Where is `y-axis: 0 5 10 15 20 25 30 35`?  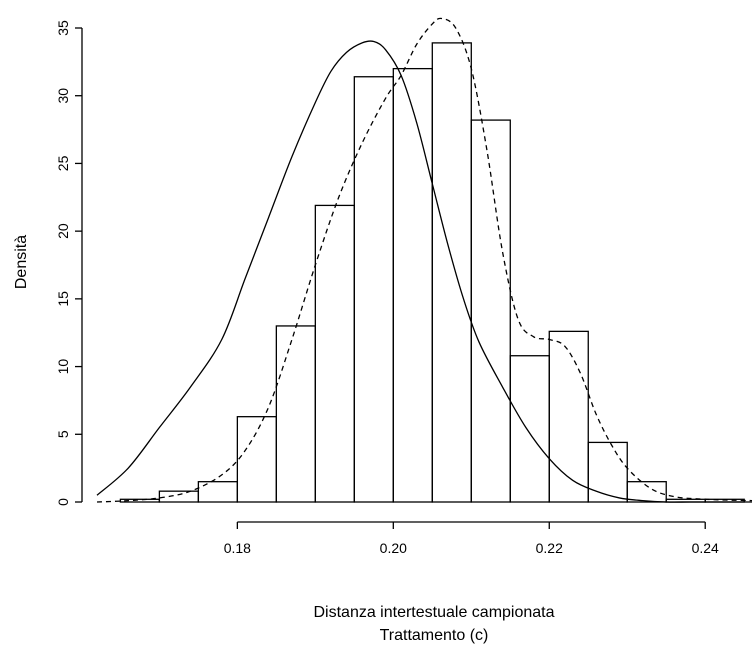
y-axis: 0 5 10 15 20 25 30 35 is located at coordinates (69, 263).